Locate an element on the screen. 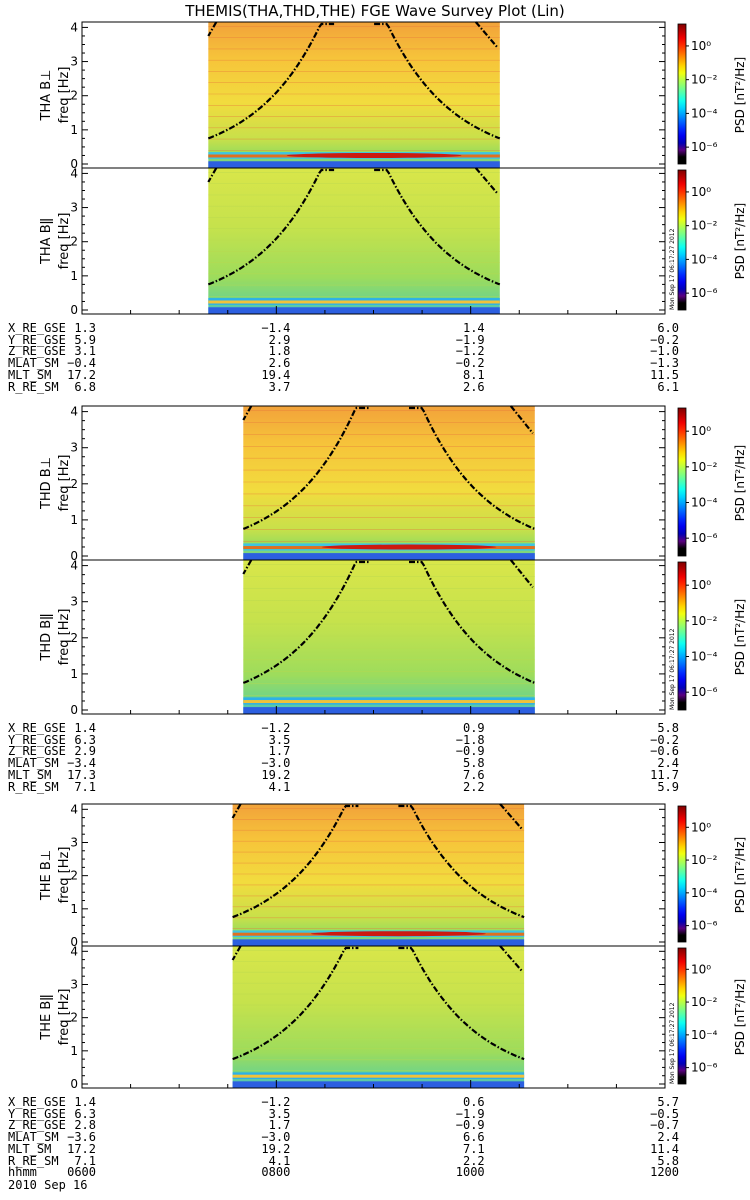 The width and height of the screenshot is (750, 1200). colorbar: 10⁰ 10⁻² 10⁻⁴ 10⁻⁶ PSD [nT²/Hz] is located at coordinates (712, 482).